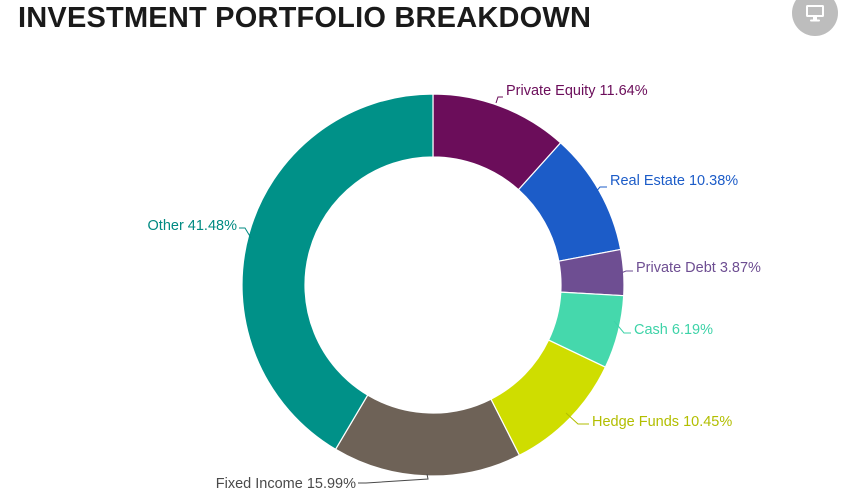 Image resolution: width=859 pixels, height=500 pixels. Describe the element at coordinates (193, 226) in the screenshot. I see `data-label-other: Other 41.48%` at that location.